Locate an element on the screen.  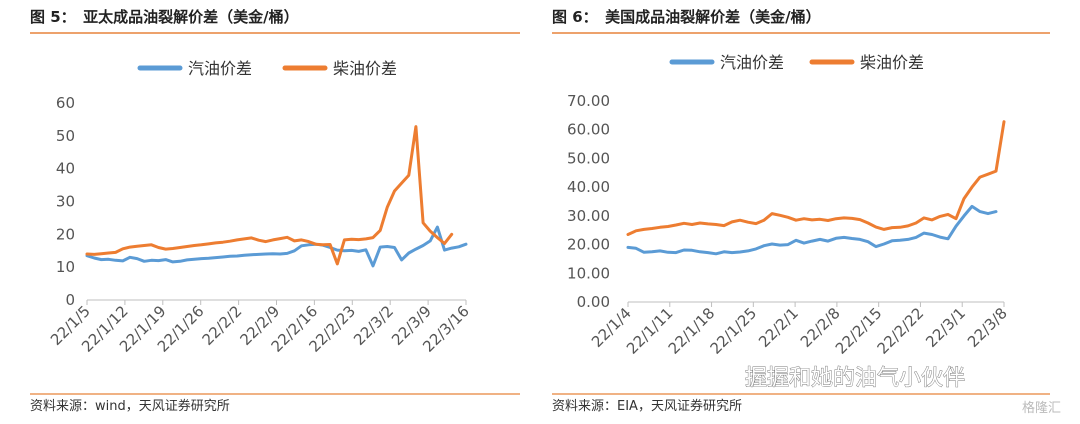
y-tick-label: 0 is located at coordinates (70, 300).